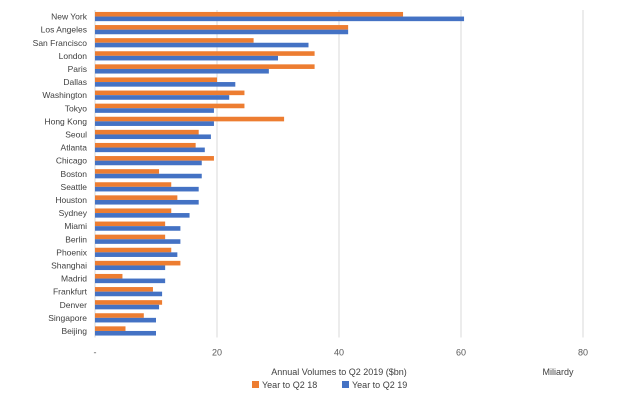 Image resolution: width=640 pixels, height=400 pixels. What do you see at coordinates (74, 187) in the screenshot?
I see `category-label: Seattle` at bounding box center [74, 187].